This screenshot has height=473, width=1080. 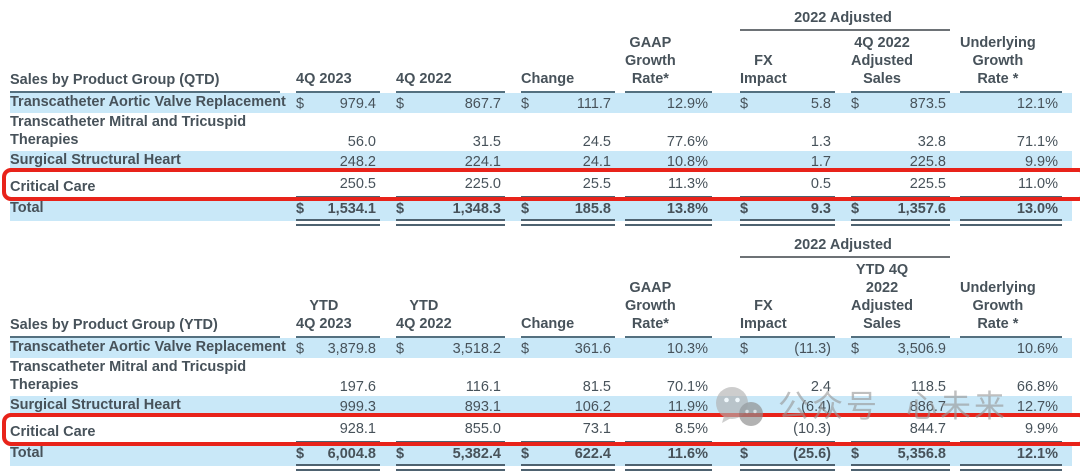 I want to click on cell-value: 6,004.8, so click(x=351, y=454).